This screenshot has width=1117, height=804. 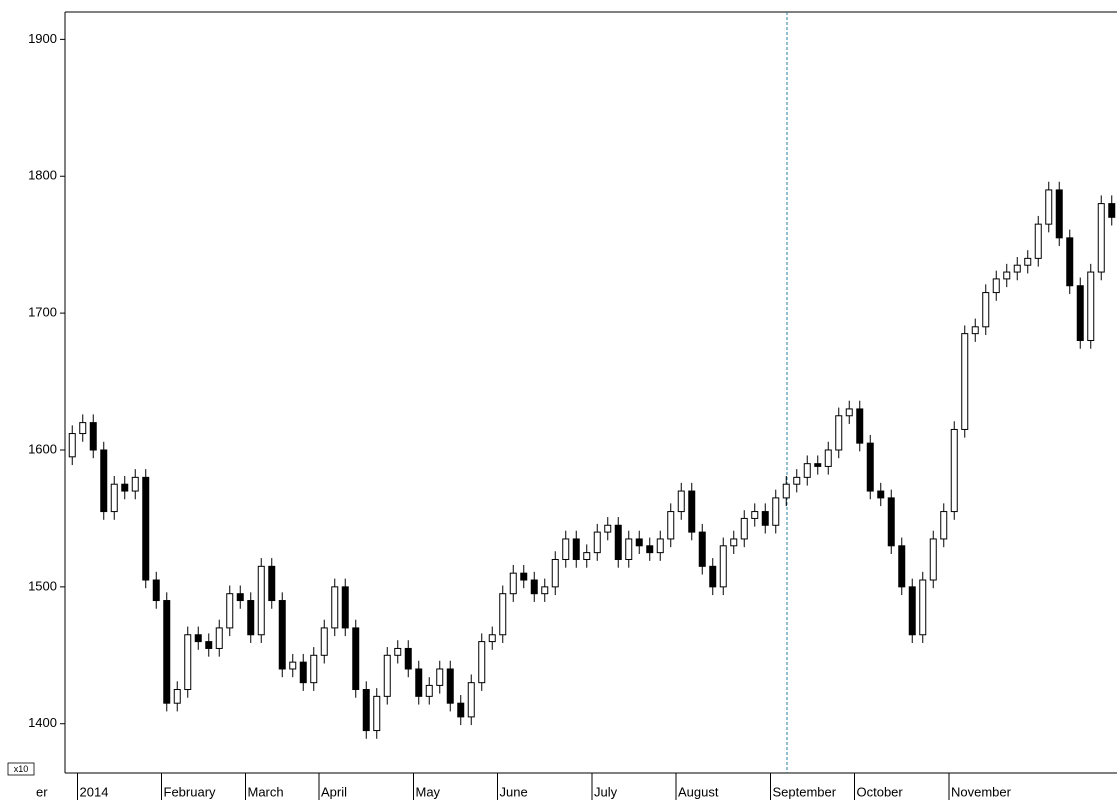 What do you see at coordinates (42, 38) in the screenshot?
I see `y-tick-label: 1900` at bounding box center [42, 38].